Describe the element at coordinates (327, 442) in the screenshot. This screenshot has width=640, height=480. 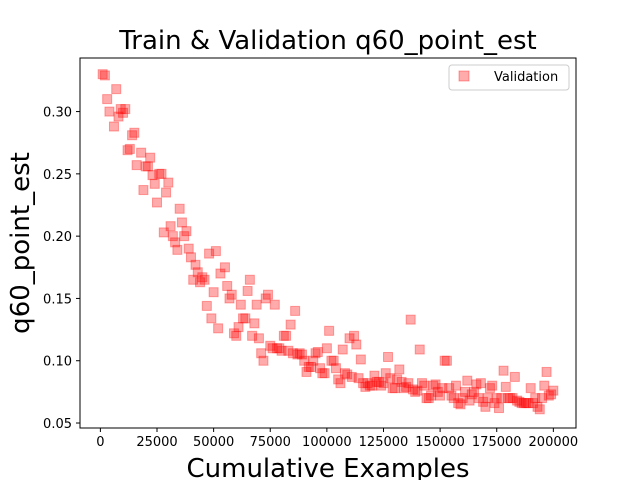
I see `x-tick-label: 100000` at that location.